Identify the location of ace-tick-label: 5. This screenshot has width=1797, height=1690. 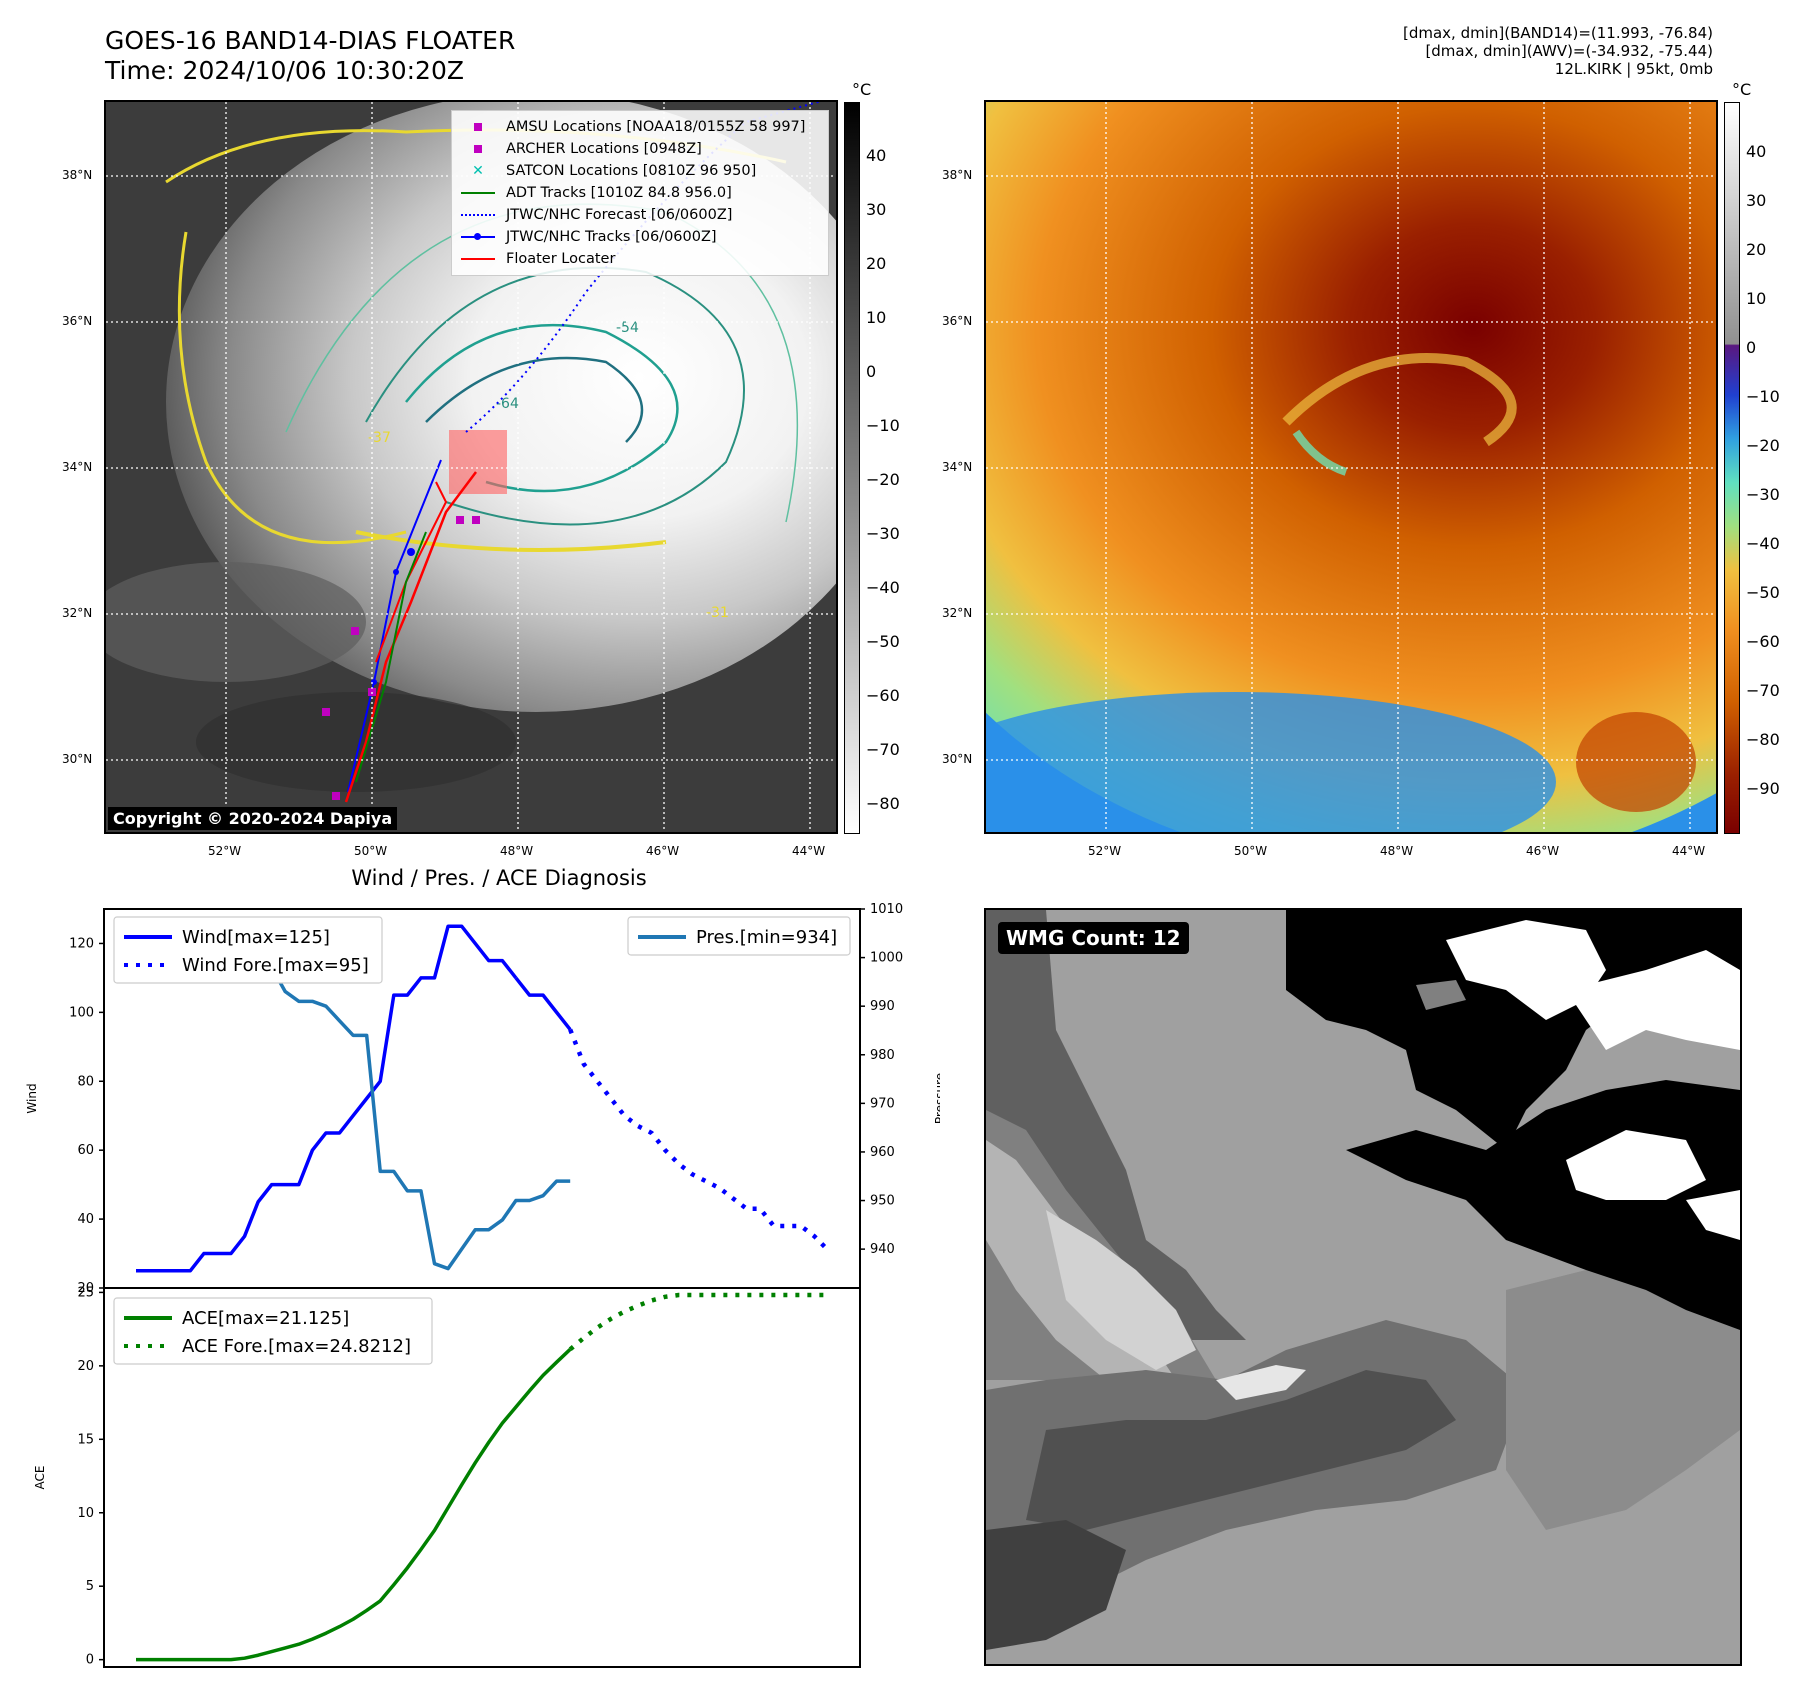
(90, 1586).